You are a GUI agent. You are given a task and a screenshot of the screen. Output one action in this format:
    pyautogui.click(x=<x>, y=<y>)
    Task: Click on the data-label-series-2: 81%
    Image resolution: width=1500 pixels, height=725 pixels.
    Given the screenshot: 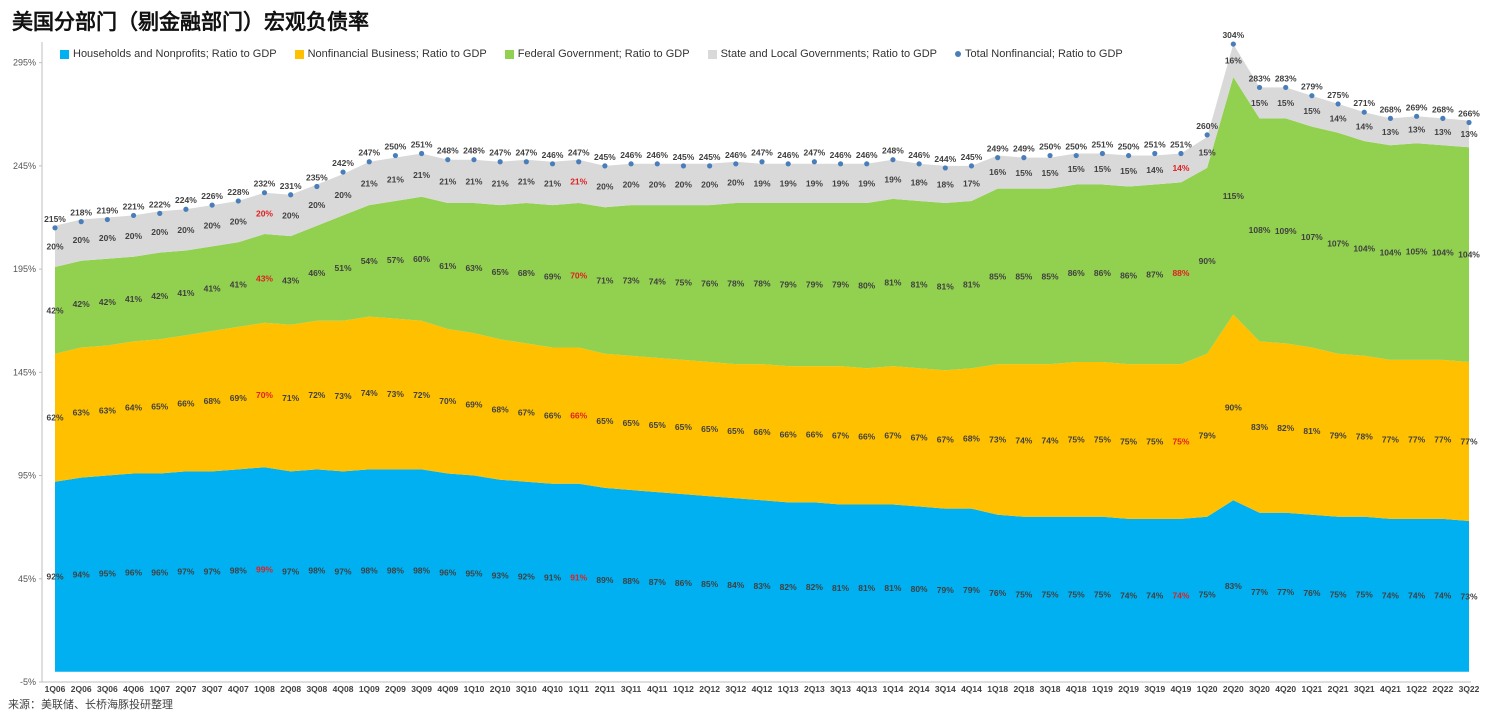 What is the action you would take?
    pyautogui.click(x=892, y=283)
    